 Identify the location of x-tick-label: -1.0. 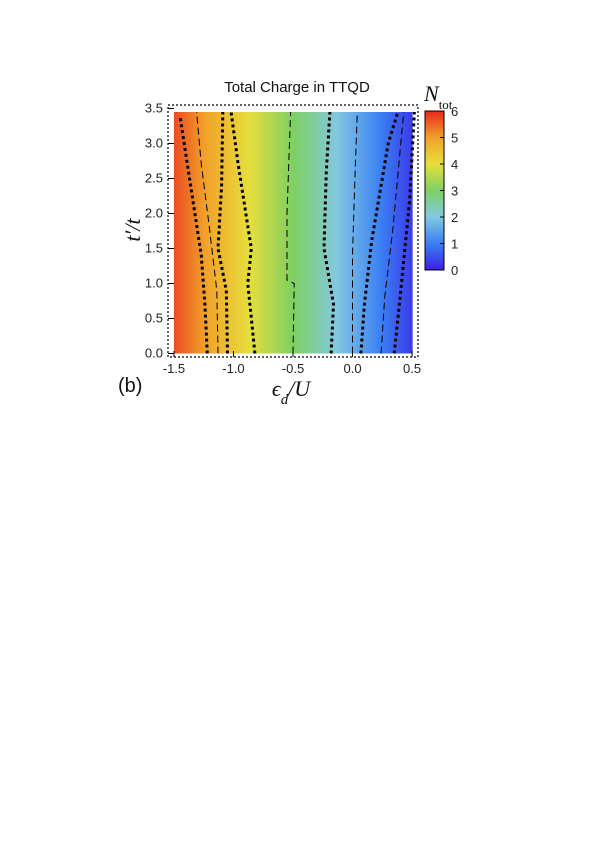
(233, 368).